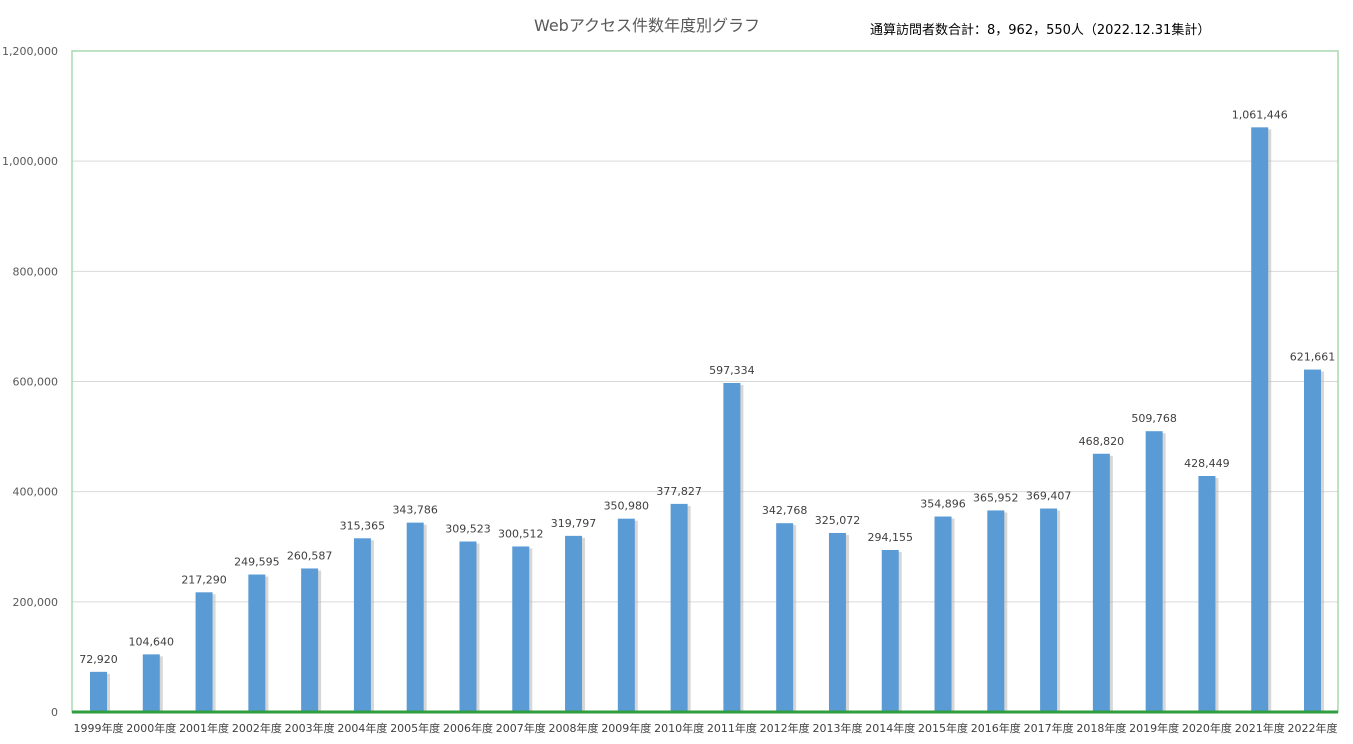  I want to click on data-label: 350,980, so click(627, 506).